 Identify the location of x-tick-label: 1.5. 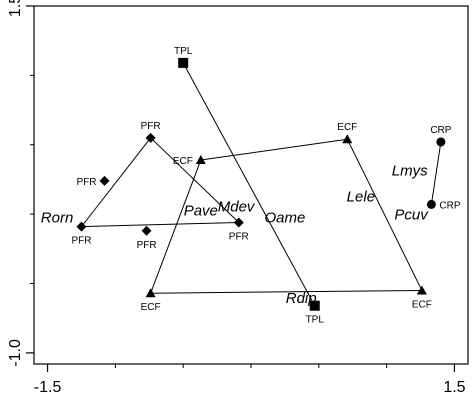
(454, 387).